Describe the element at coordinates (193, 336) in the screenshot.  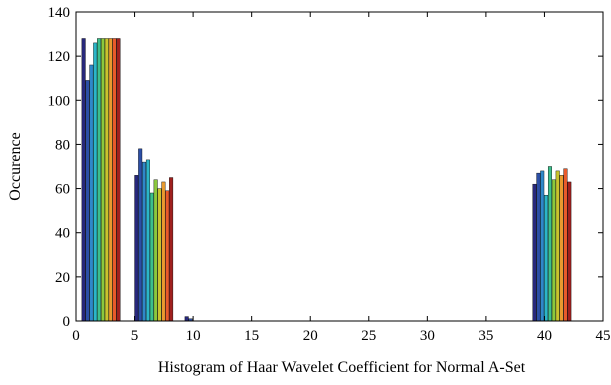
I see `x-tick-label: 10` at that location.